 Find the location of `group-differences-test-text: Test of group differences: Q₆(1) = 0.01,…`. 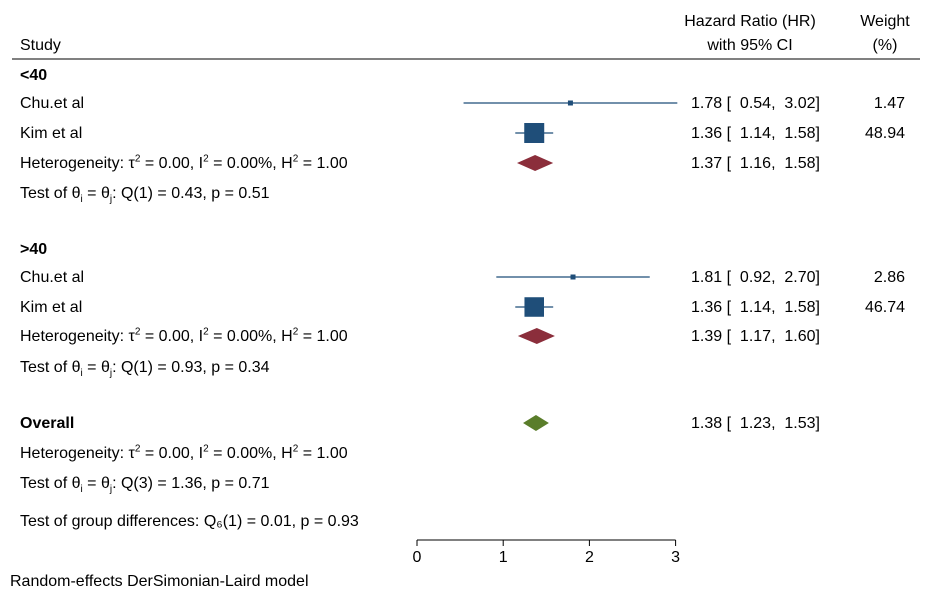

group-differences-test-text: Test of group differences: Q₆(1) = 0.01,… is located at coordinates (189, 521).